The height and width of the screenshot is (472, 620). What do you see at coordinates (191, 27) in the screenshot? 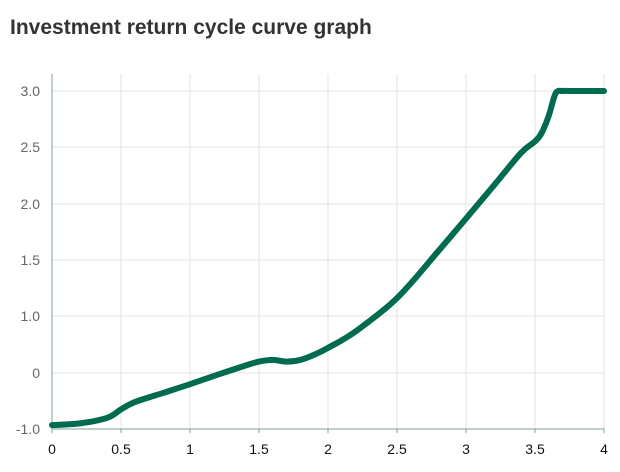
I see `chart-title: Investment return cycle curve graph` at bounding box center [191, 27].